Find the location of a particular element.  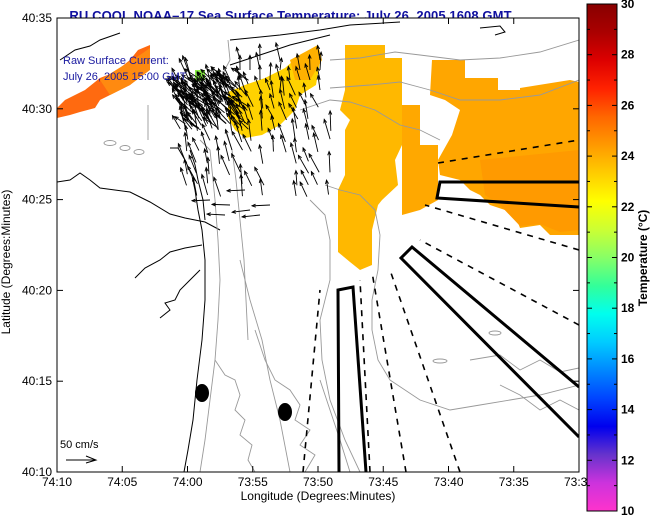

y-tick-labels: 40:35 40:30 40:25 40:20 40:15 40:10 is located at coordinates (37, 245).